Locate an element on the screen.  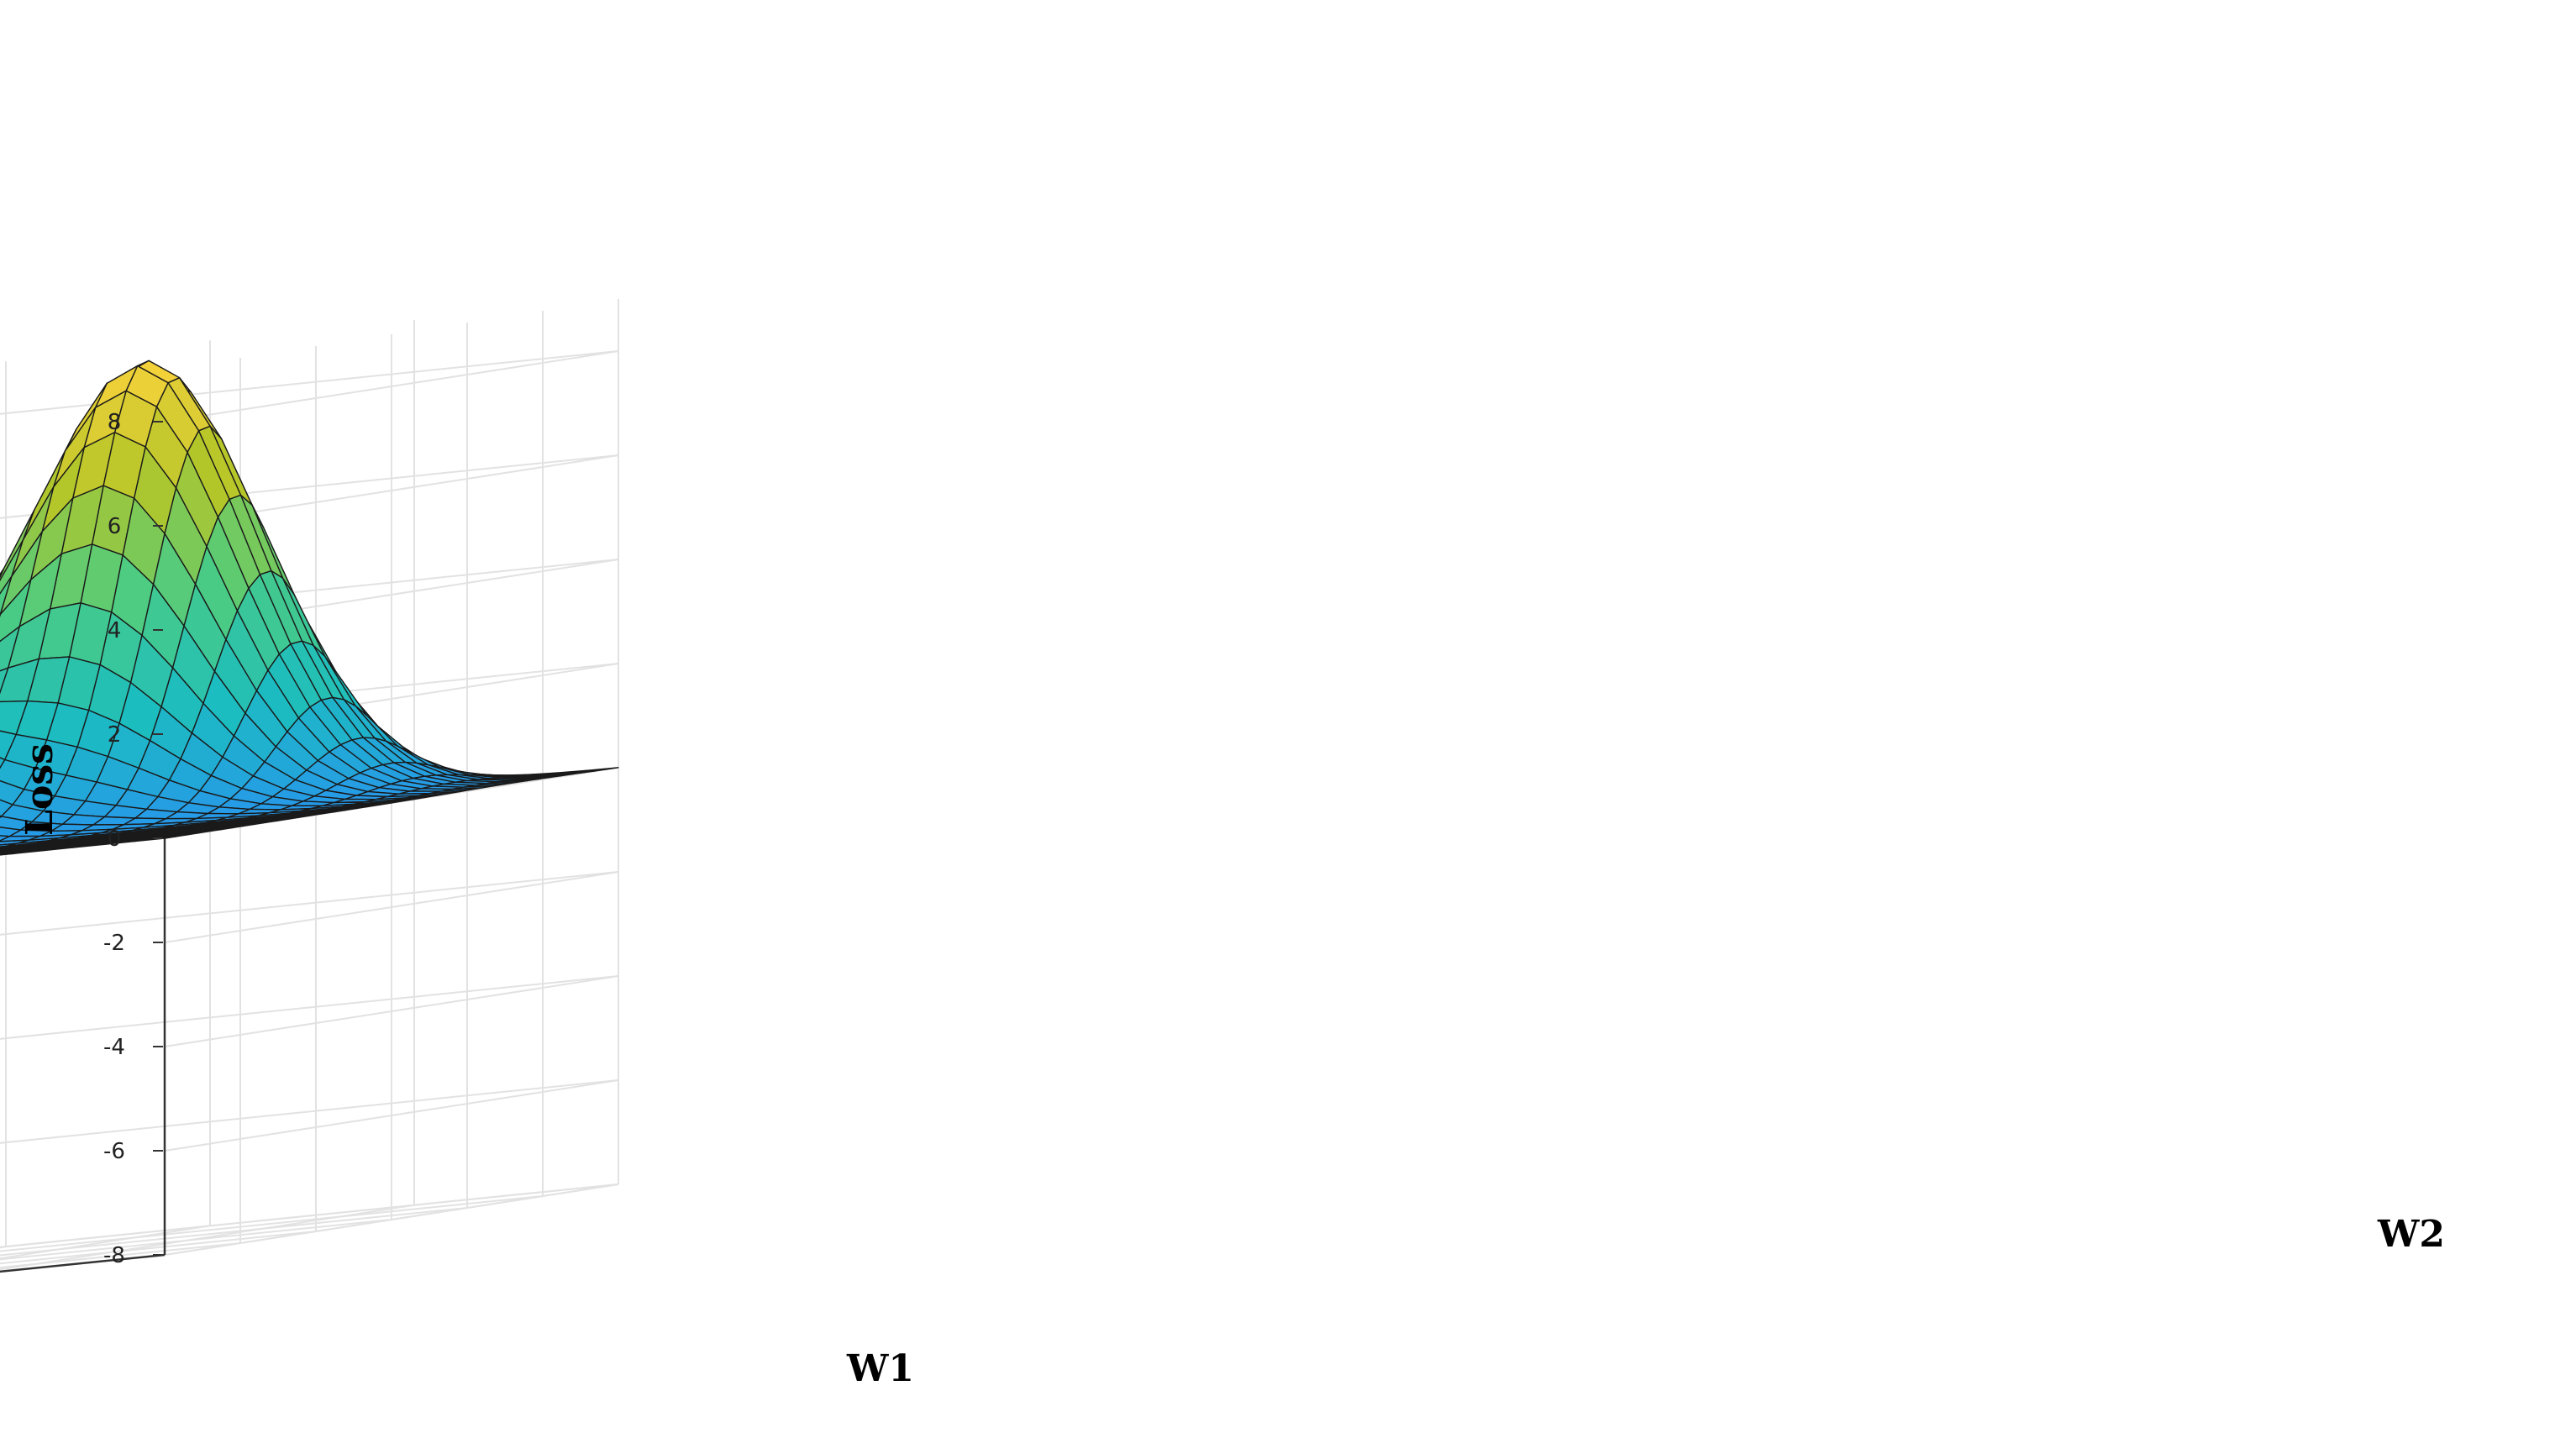
z-tick-label: -4 is located at coordinates (114, 1047).